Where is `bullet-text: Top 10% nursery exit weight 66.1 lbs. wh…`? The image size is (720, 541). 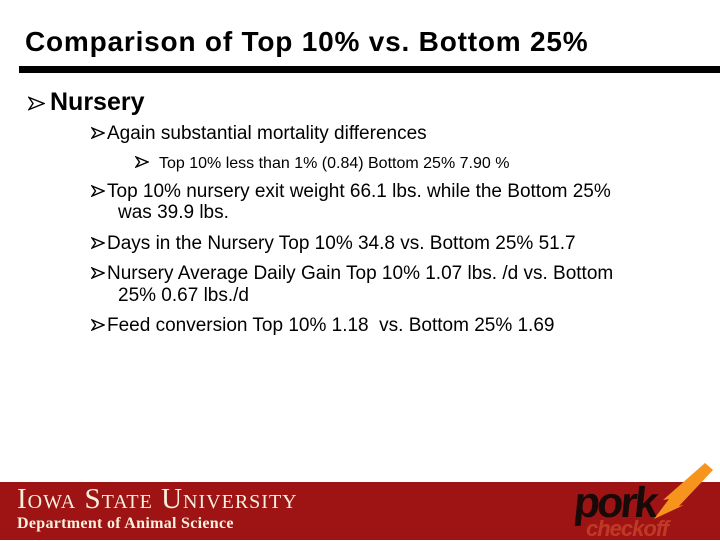 bullet-text: Top 10% nursery exit weight 66.1 lbs. wh… is located at coordinates (359, 191).